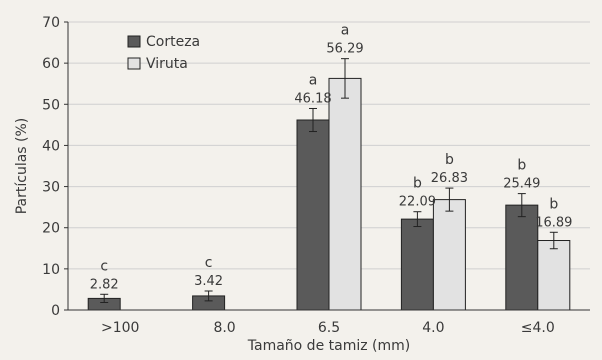 This screenshot has height=360, width=602. Describe the element at coordinates (55, 311) in the screenshot. I see `y-tick-label: 0` at that location.